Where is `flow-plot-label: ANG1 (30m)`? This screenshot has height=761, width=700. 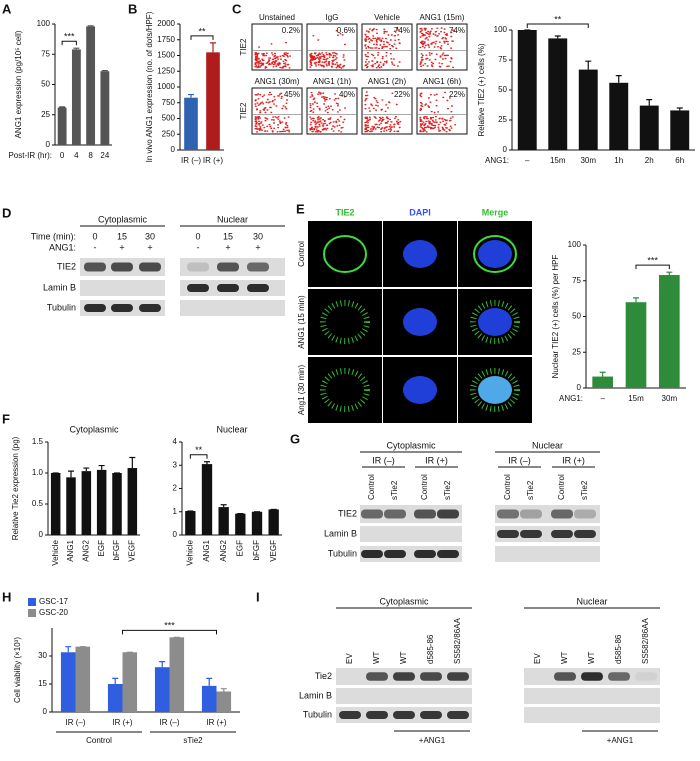
flow-plot-label: ANG1 (30m) is located at coordinates (277, 81).